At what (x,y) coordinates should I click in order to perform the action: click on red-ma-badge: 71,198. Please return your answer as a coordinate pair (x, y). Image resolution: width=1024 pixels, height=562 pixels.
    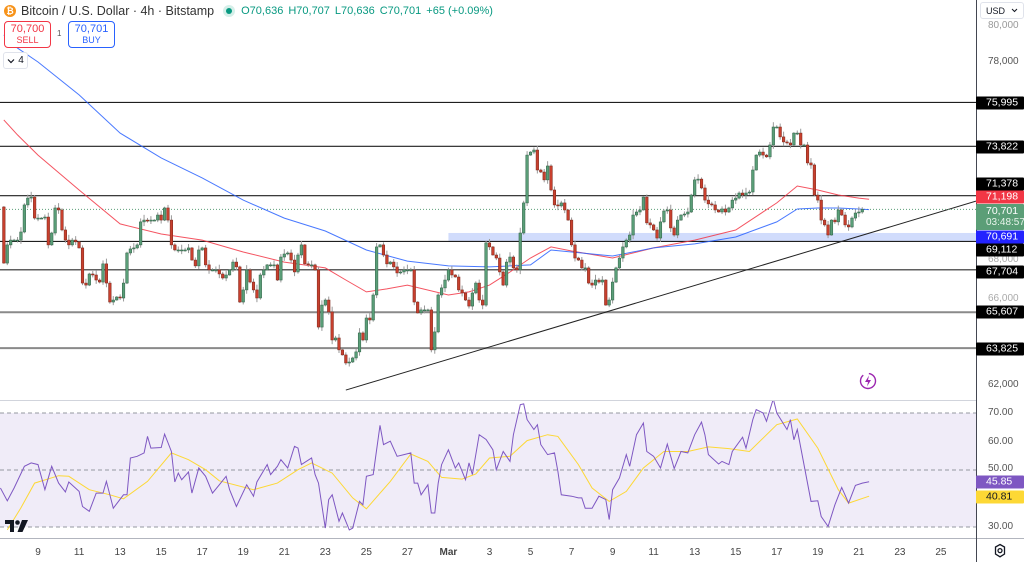
    Looking at the image, I should click on (1000, 197).